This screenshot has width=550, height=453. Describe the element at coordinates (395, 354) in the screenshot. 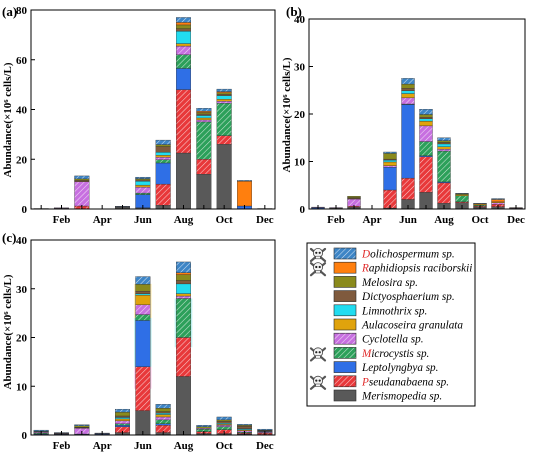

I see `legend-label: Microcystis sp.` at that location.